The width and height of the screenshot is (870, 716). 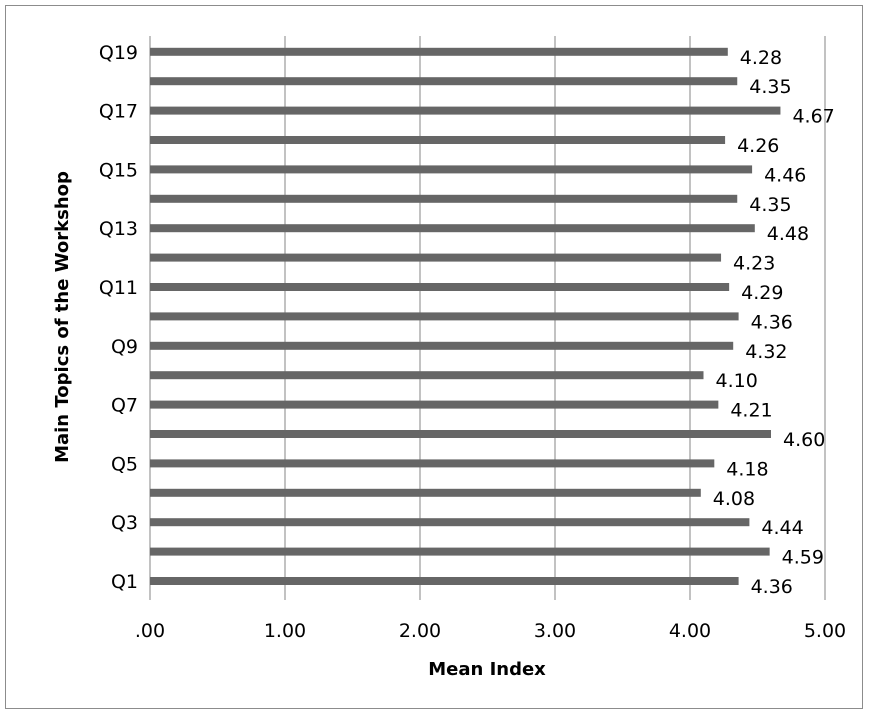 I want to click on bar-Q14, so click(x=444, y=198).